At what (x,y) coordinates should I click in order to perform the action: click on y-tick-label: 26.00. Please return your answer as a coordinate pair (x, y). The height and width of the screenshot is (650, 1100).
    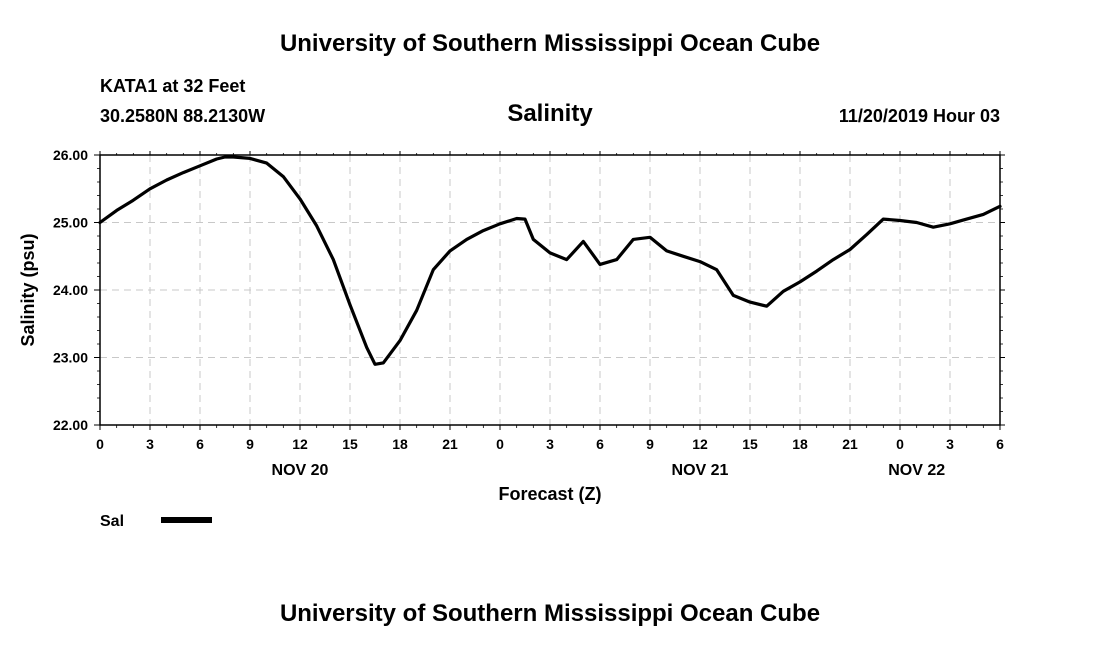
    Looking at the image, I should click on (70, 155).